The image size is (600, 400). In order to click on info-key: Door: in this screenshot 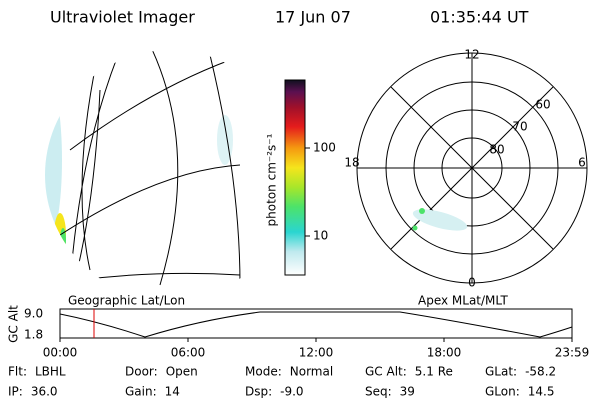, I will do `click(141, 372)`.